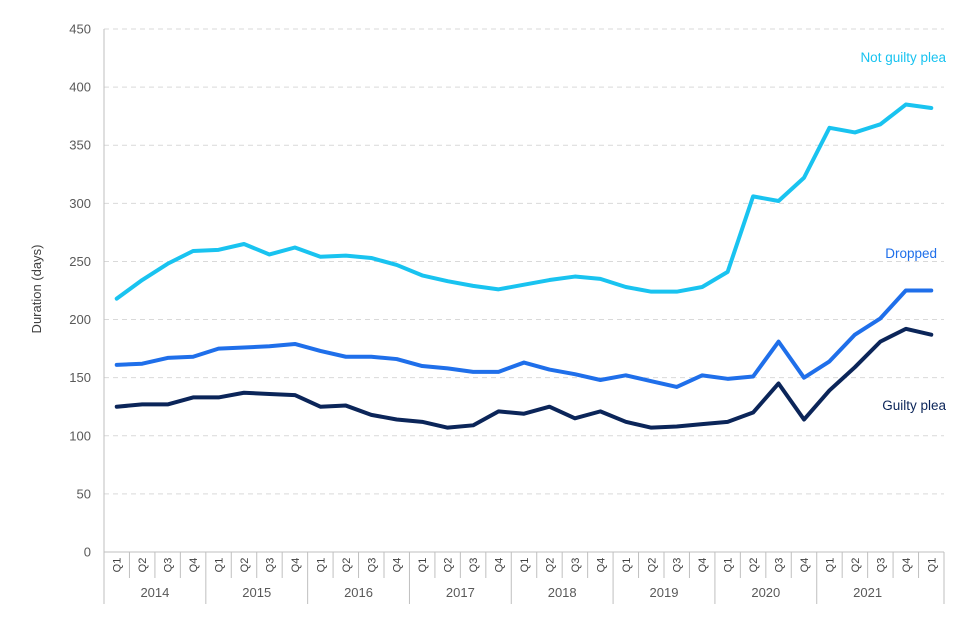  Describe the element at coordinates (80, 261) in the screenshot. I see `y-tick-label: 250` at that location.